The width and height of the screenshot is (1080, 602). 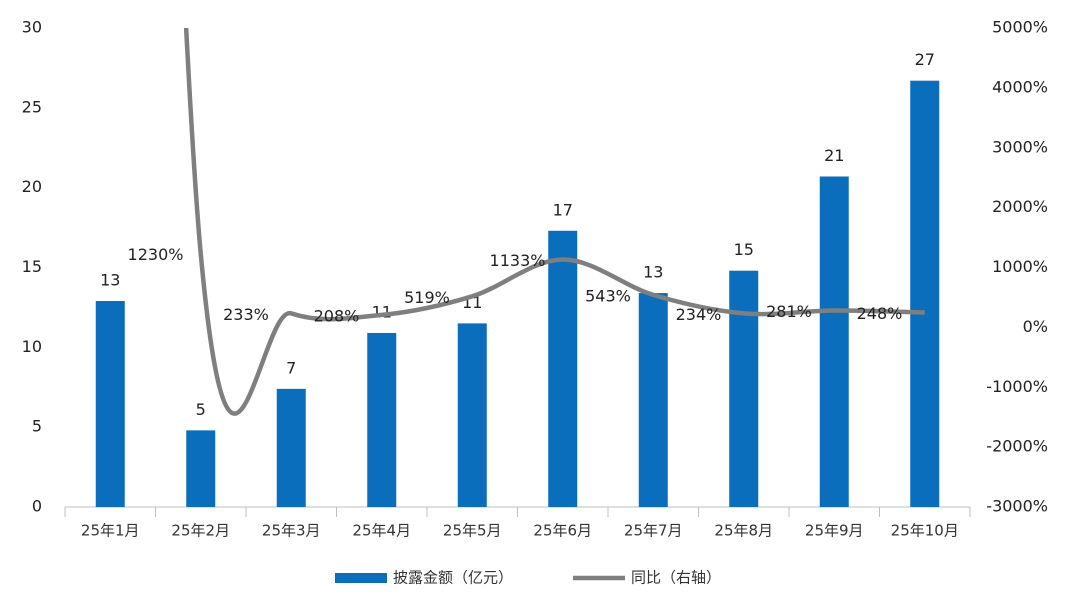 I want to click on y-tick-label: 0, so click(x=37, y=506).